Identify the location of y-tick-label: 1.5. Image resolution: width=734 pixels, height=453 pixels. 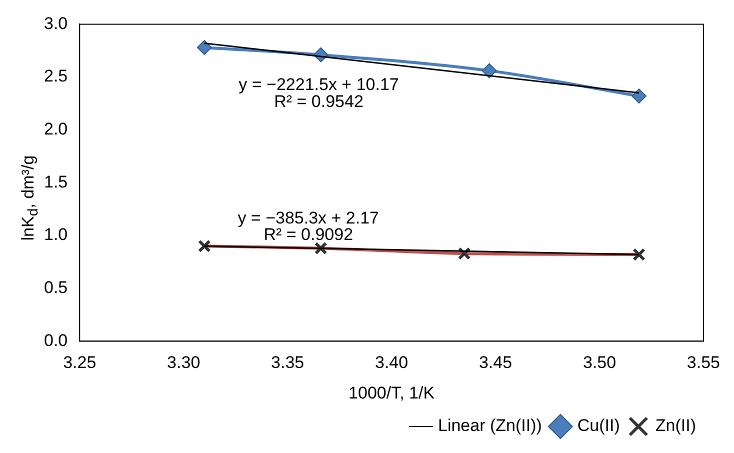
(56, 182).